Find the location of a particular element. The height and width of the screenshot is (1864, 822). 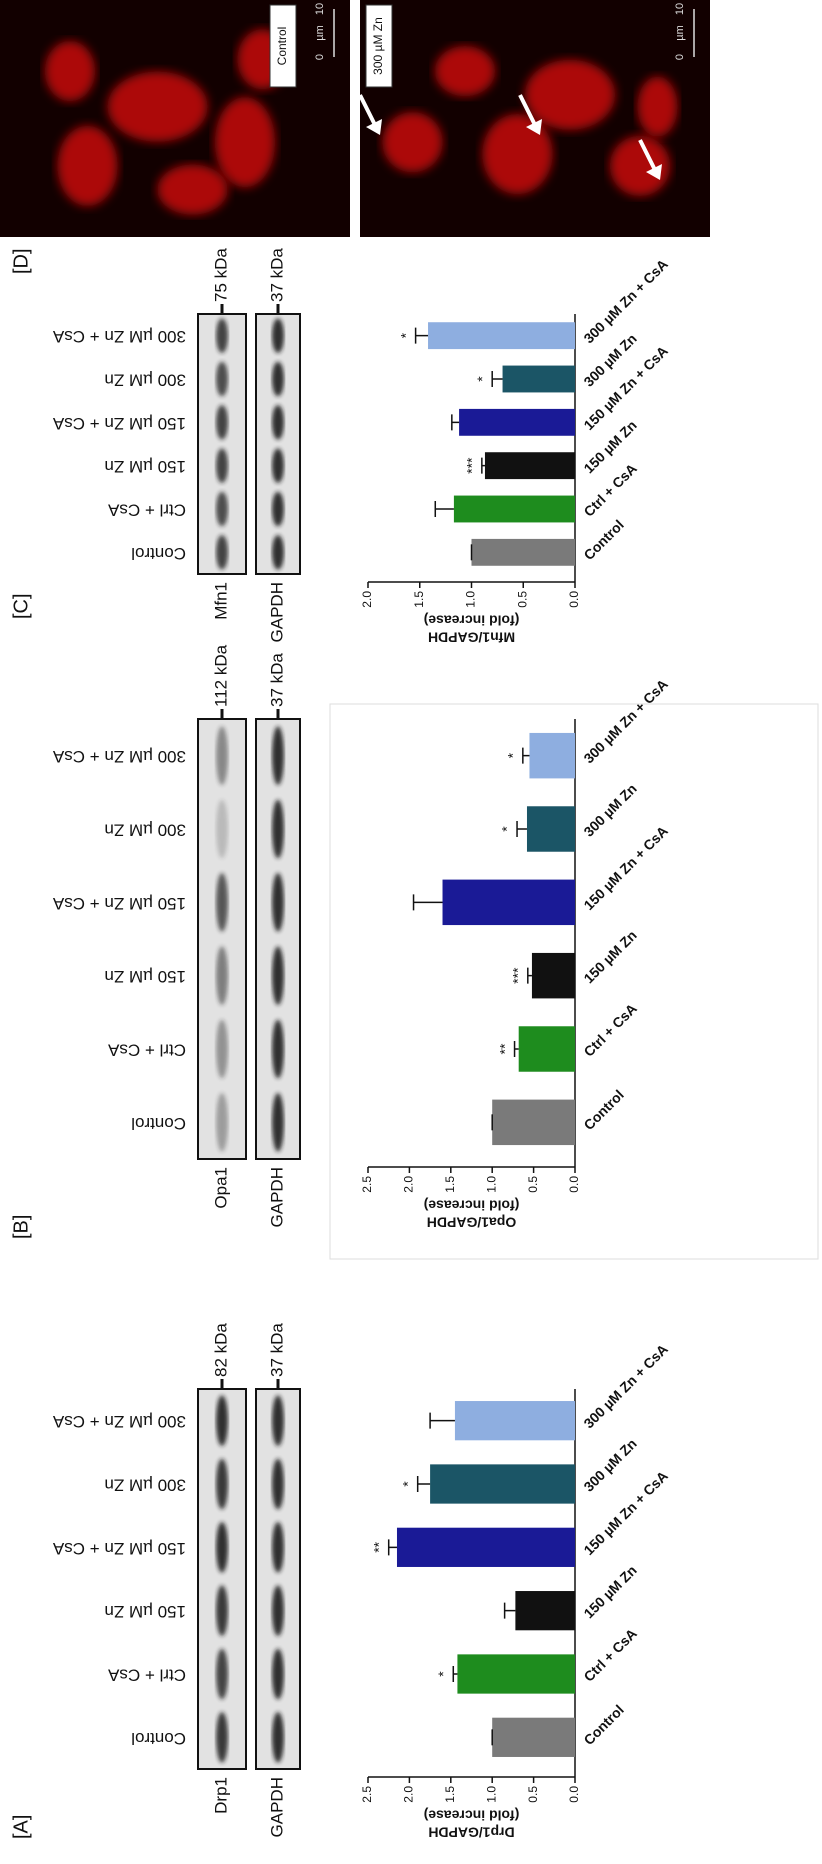

kda-label: 75 kDa is located at coordinates (220, 275).